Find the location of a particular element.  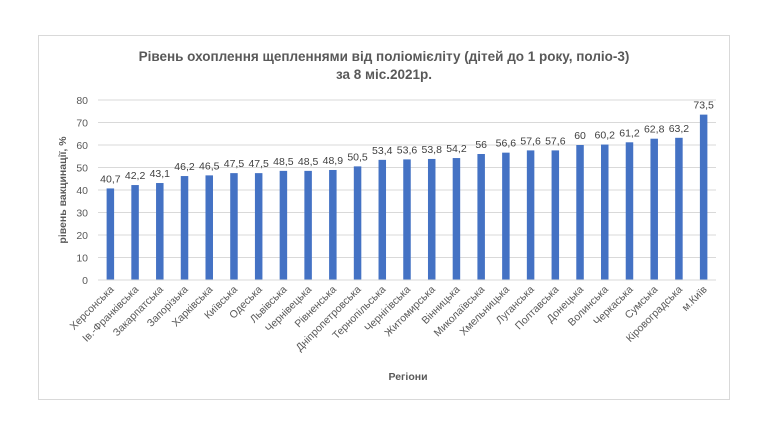

data-label: 61,2 is located at coordinates (629, 133).